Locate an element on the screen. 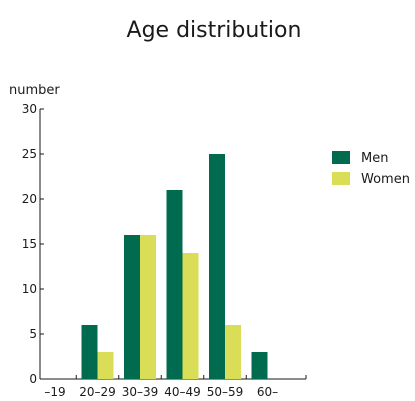  y-tick-label: 15 is located at coordinates (29, 244).